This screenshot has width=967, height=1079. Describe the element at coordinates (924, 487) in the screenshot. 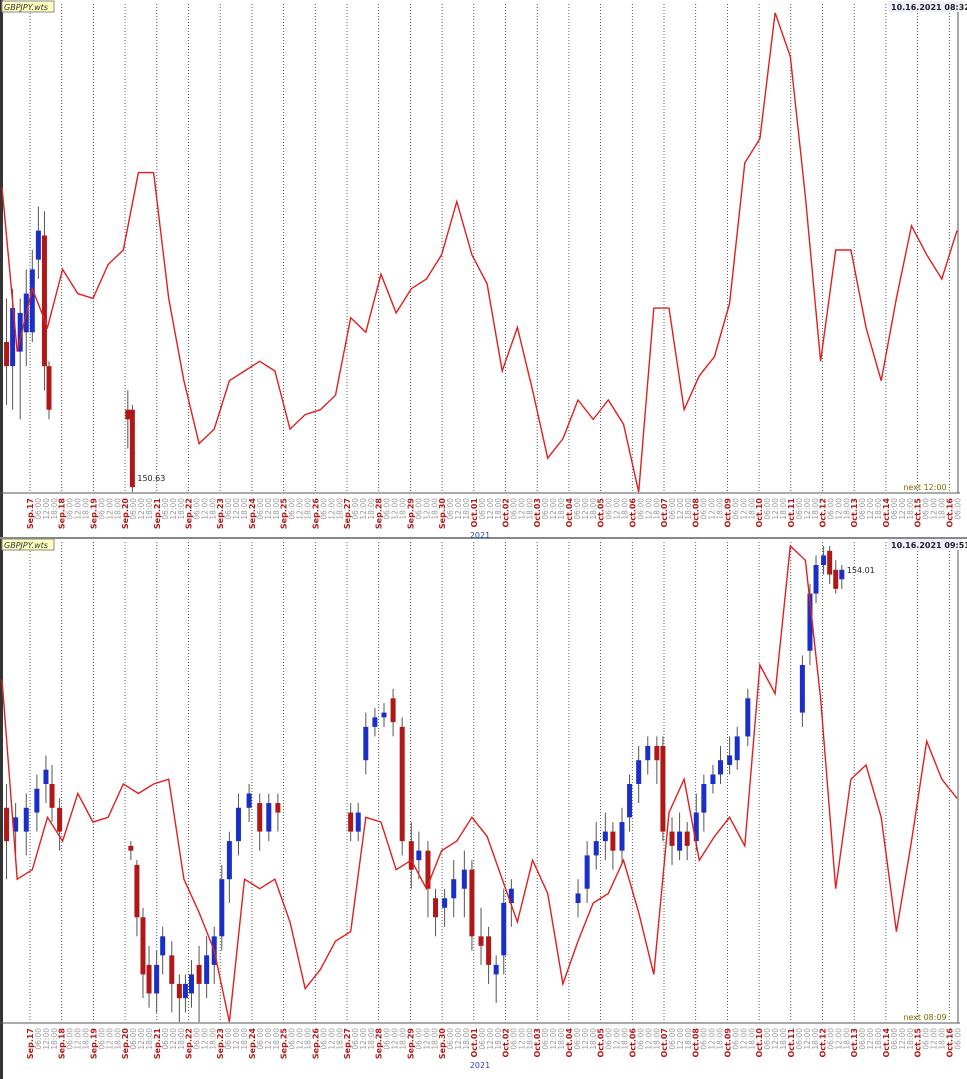

I see `next-label: next 12:00` at that location.